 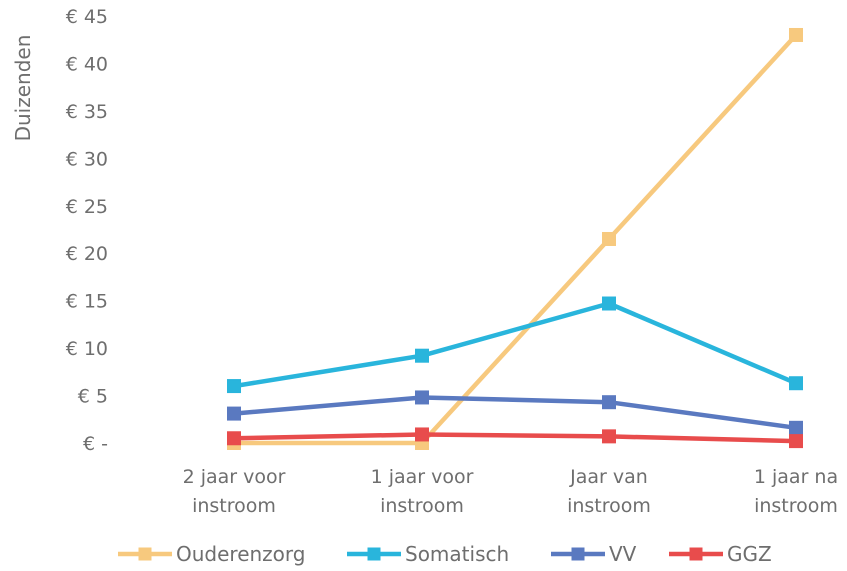 I want to click on legend-item-ggz: GGZ, so click(x=720, y=554).